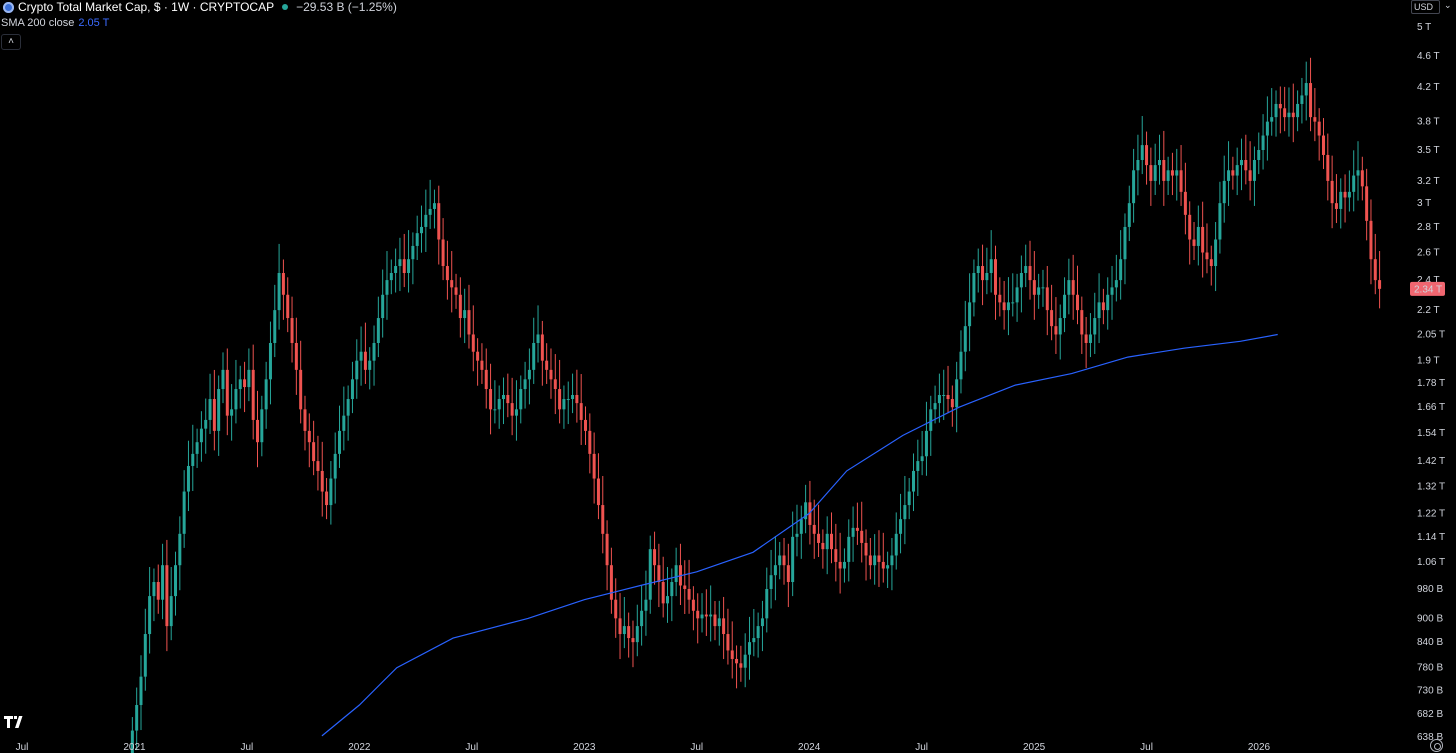 The height and width of the screenshot is (753, 1456). What do you see at coordinates (1436, 745) in the screenshot?
I see `settings-icon` at bounding box center [1436, 745].